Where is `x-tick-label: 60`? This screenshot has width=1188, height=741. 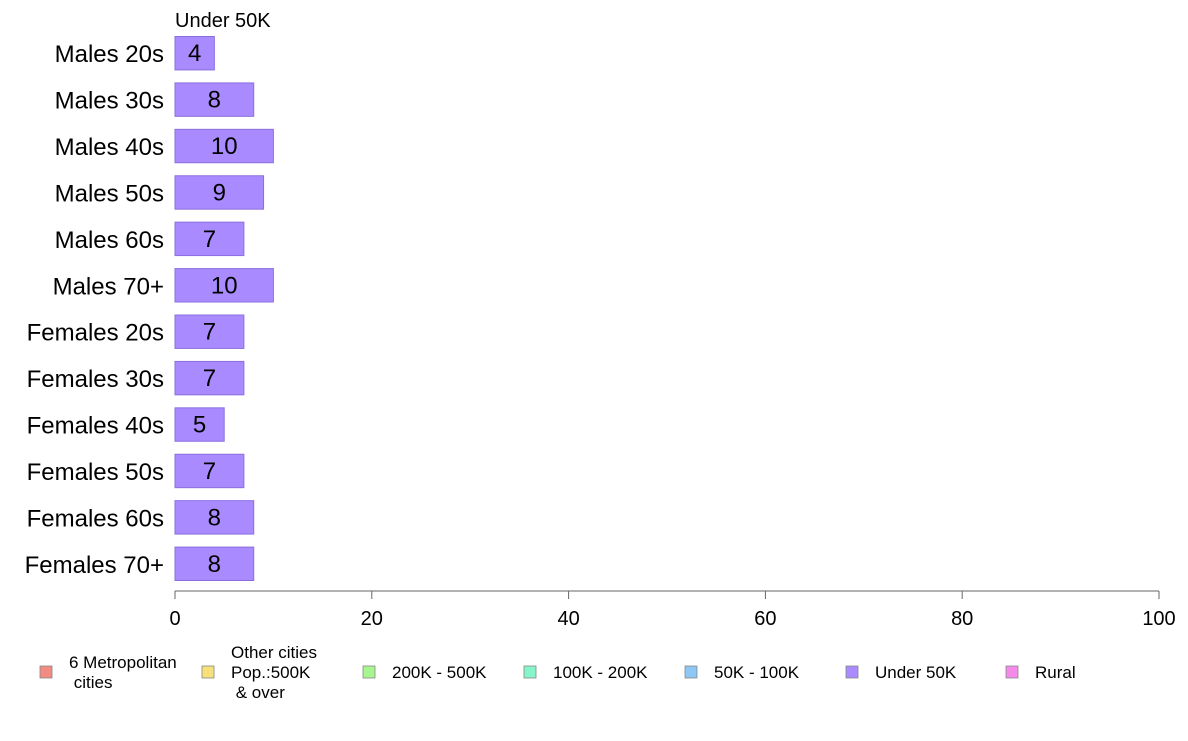 x-tick-label: 60 is located at coordinates (765, 619).